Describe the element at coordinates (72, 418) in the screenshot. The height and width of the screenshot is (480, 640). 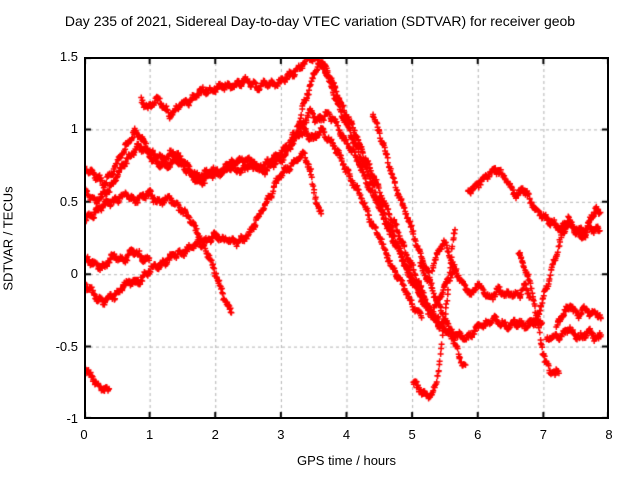
I see `y-tick-label: -1` at that location.